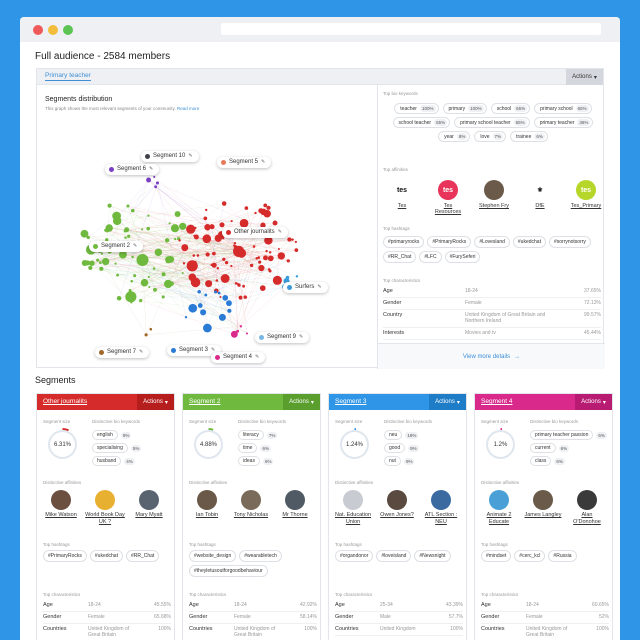  I want to click on hashtag-chip: #RR_Chat, so click(142, 556).